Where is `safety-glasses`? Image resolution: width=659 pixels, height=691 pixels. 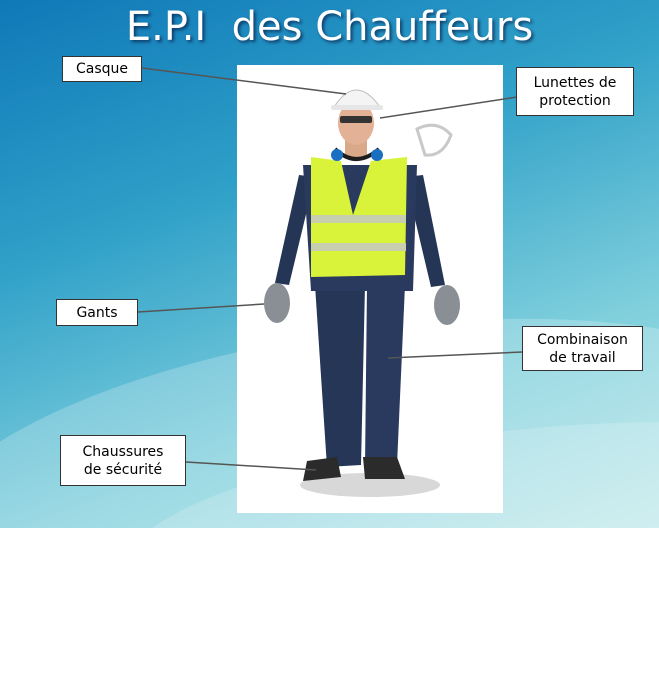 safety-glasses is located at coordinates (356, 119).